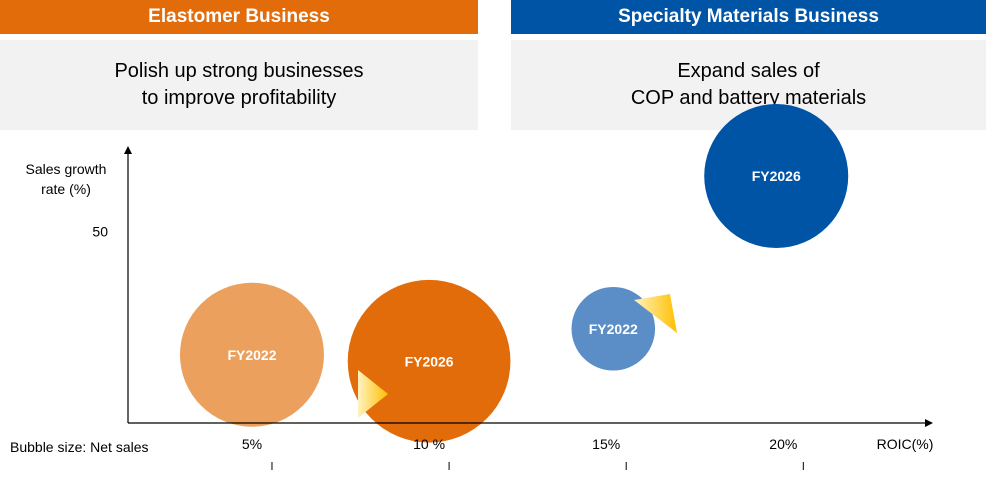 The width and height of the screenshot is (986, 488). Describe the element at coordinates (239, 71) in the screenshot. I see `elastomer-strategy-line-1: Polish up strong businesses` at that location.